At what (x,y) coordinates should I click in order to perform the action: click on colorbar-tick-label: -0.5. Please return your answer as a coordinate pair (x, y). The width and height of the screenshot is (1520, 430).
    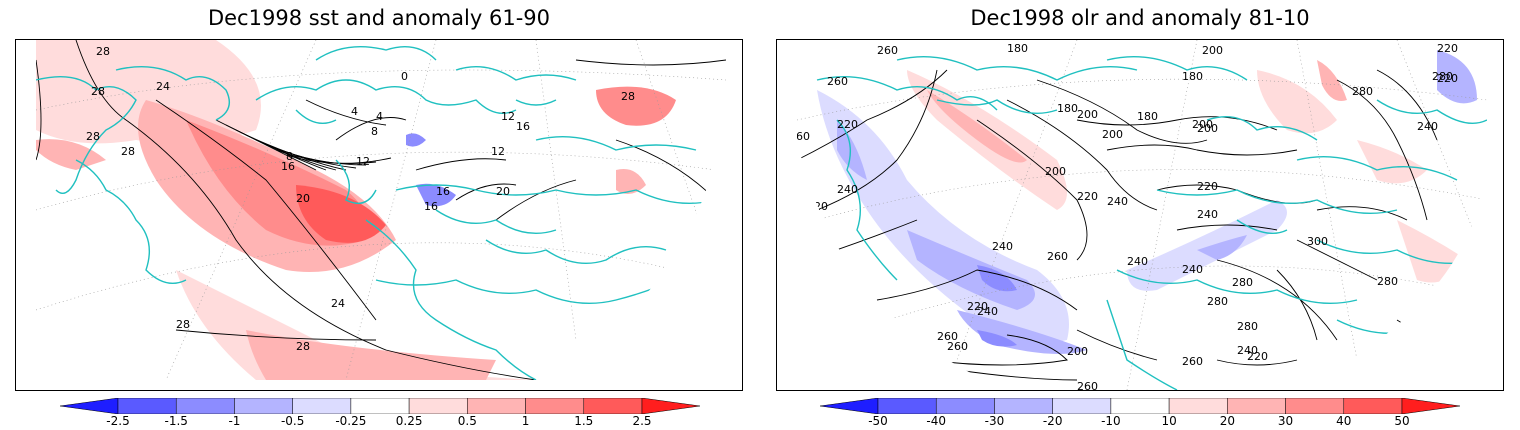
    Looking at the image, I should click on (292, 421).